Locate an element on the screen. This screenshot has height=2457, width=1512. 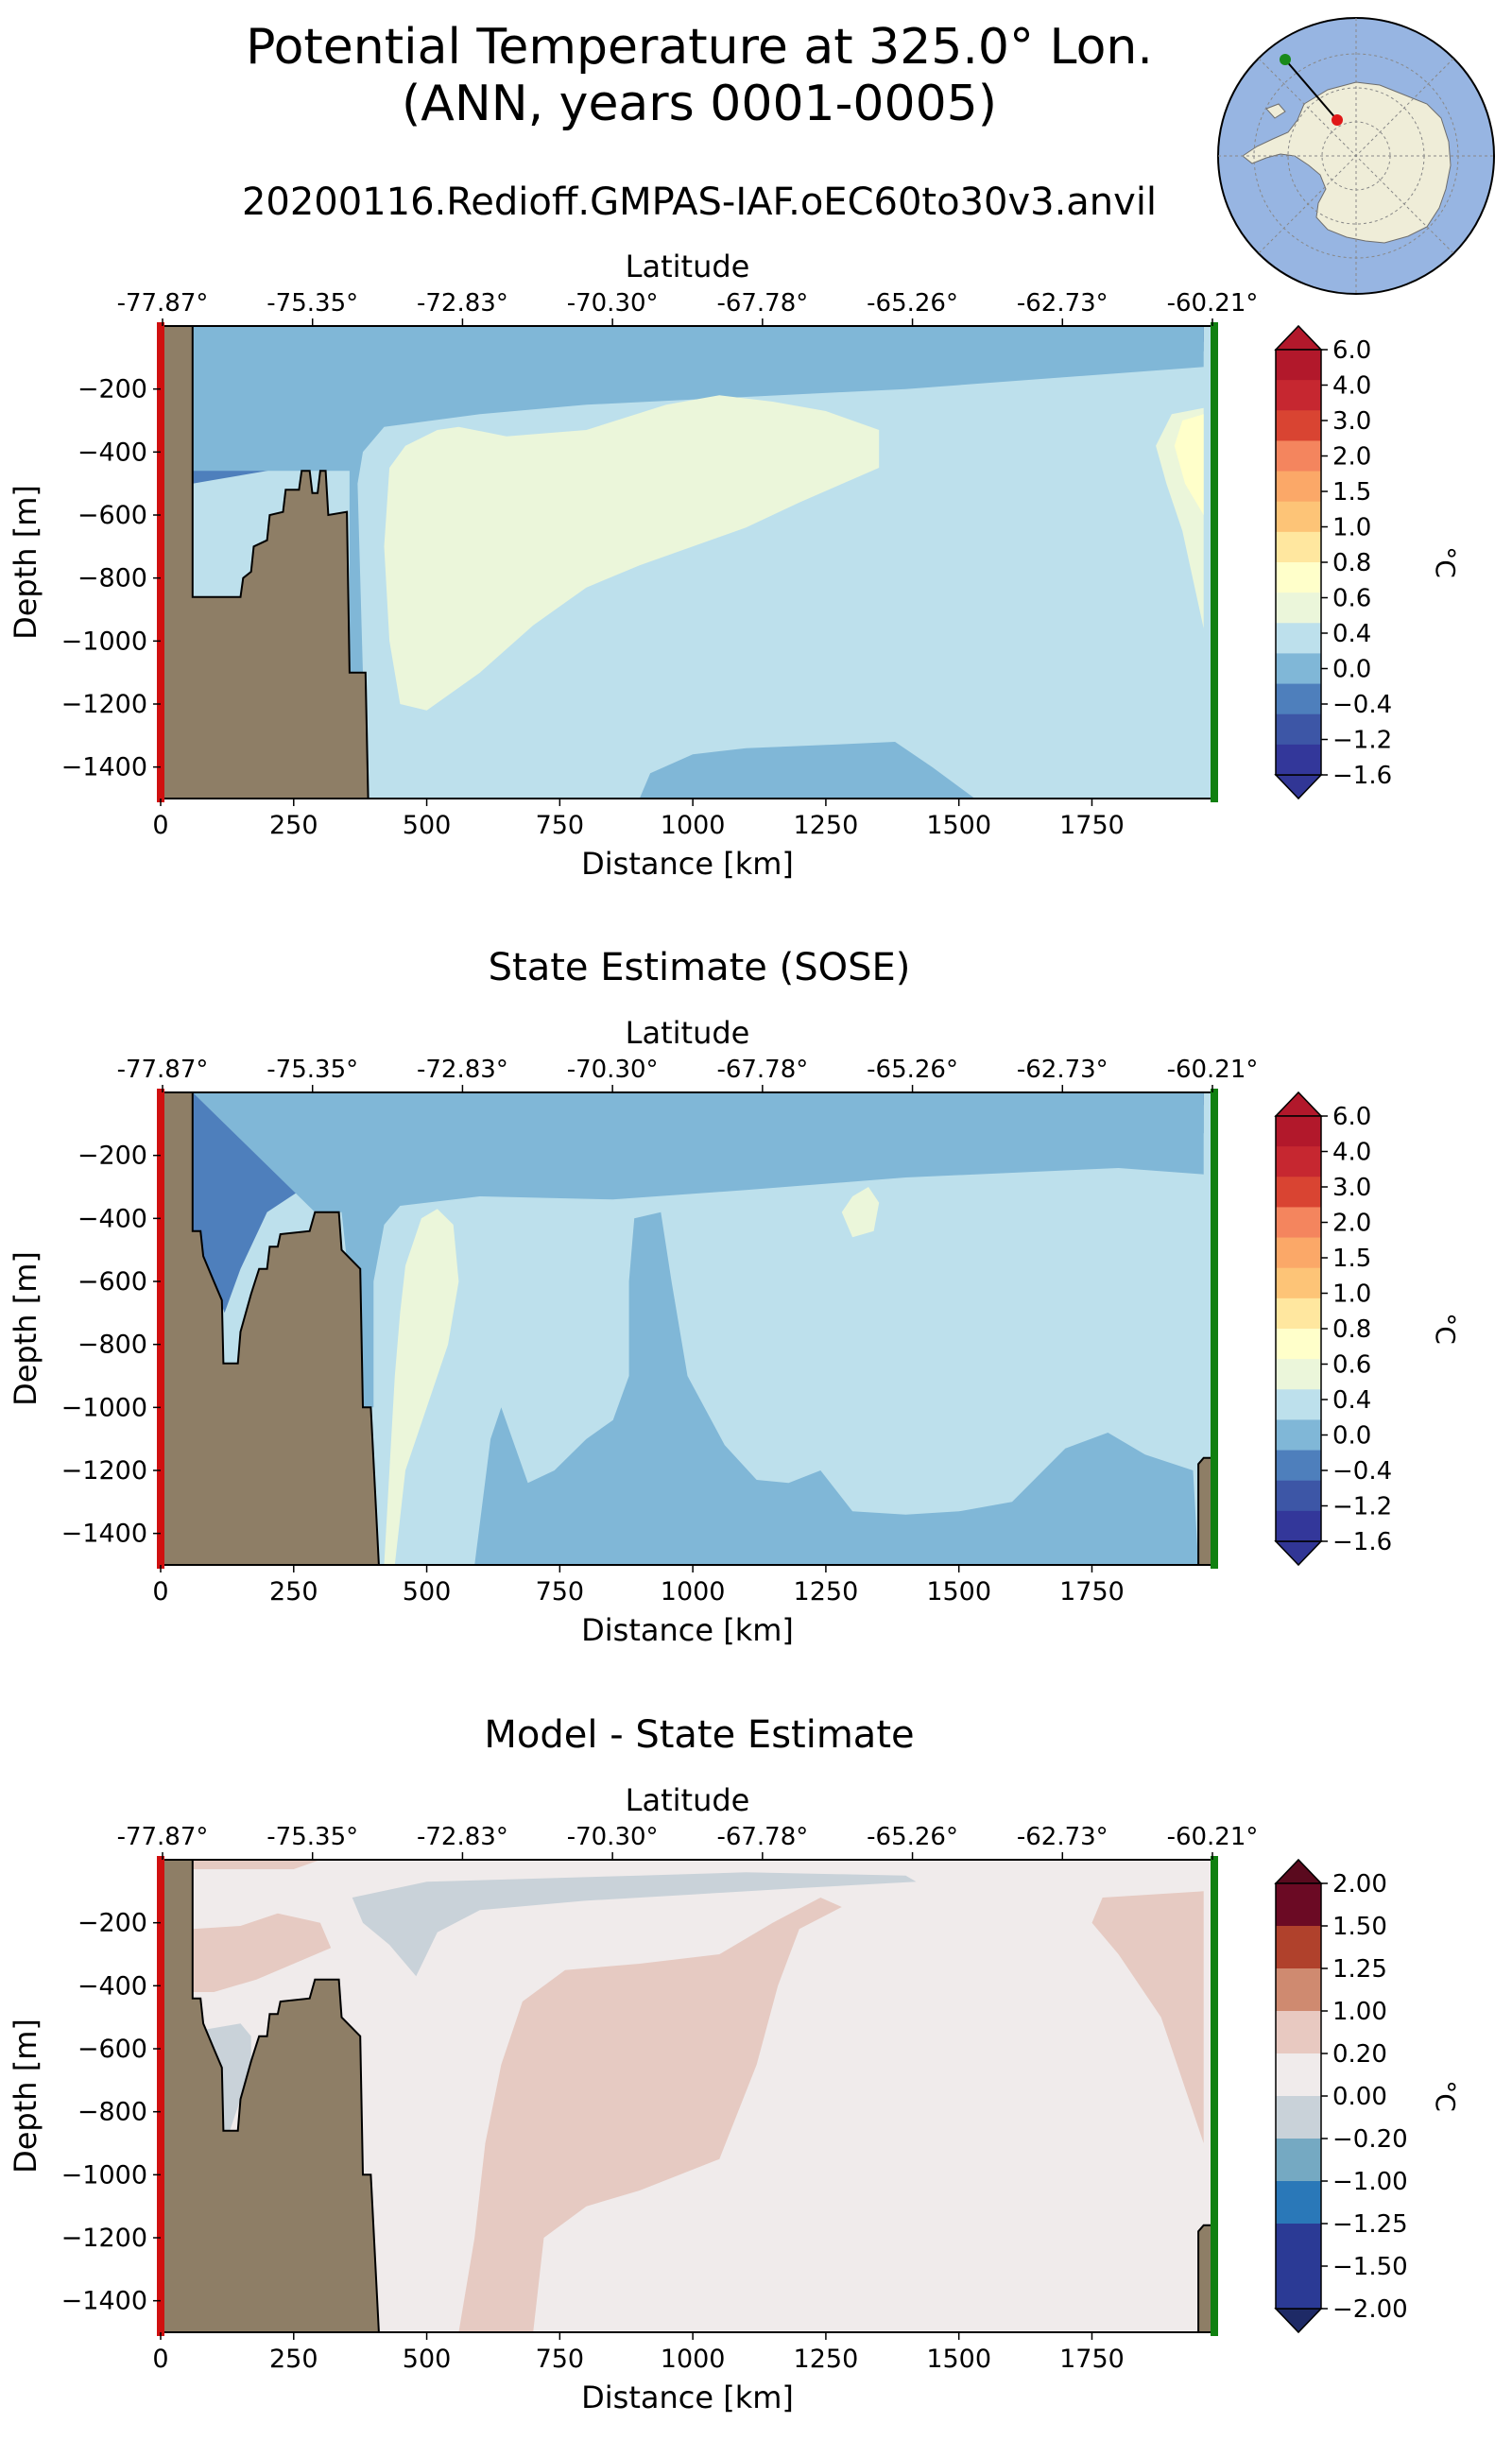
colorbar-label: 6.0 is located at coordinates (1351, 1117).